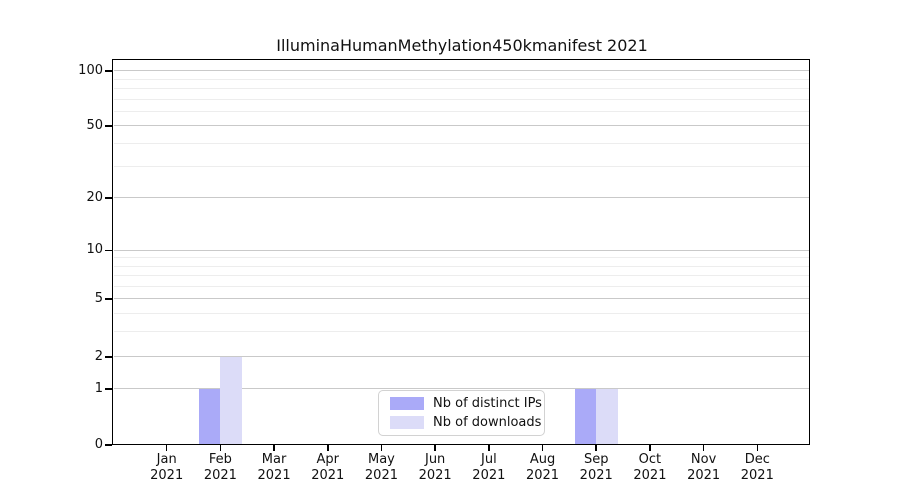 The width and height of the screenshot is (900, 500). Describe the element at coordinates (489, 459) in the screenshot. I see `x-tick-month: Jul` at that location.